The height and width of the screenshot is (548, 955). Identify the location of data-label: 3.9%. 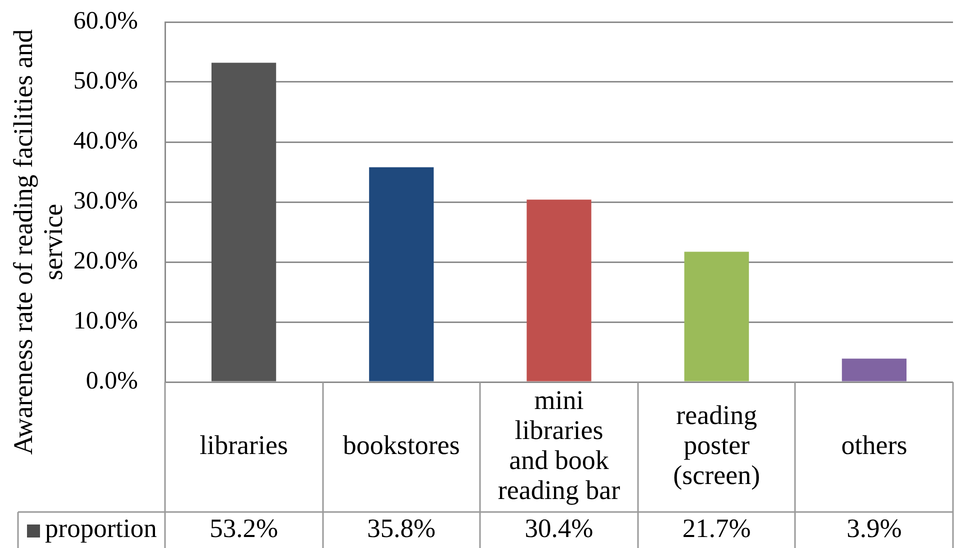
(874, 527).